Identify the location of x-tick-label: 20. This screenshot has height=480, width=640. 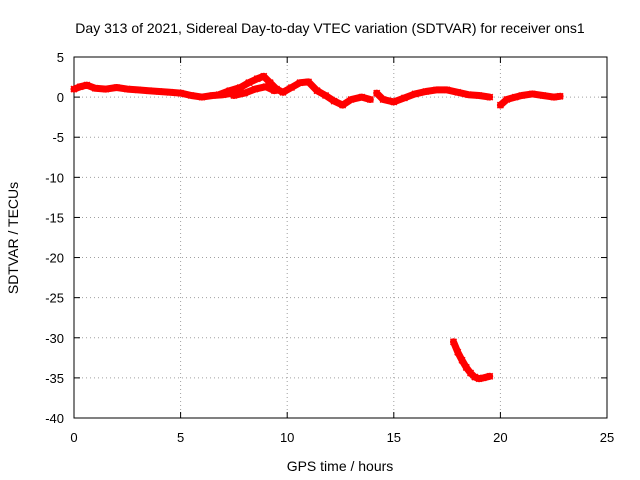
(500, 437).